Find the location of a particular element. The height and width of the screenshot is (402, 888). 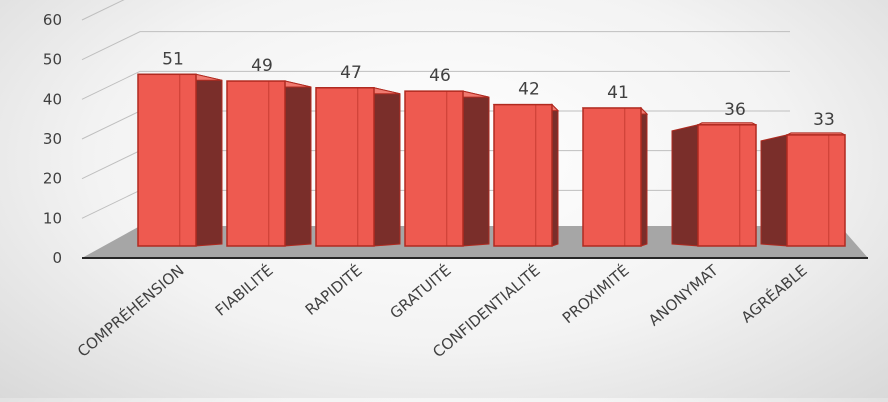

bar: 36 is located at coordinates (714, 173).